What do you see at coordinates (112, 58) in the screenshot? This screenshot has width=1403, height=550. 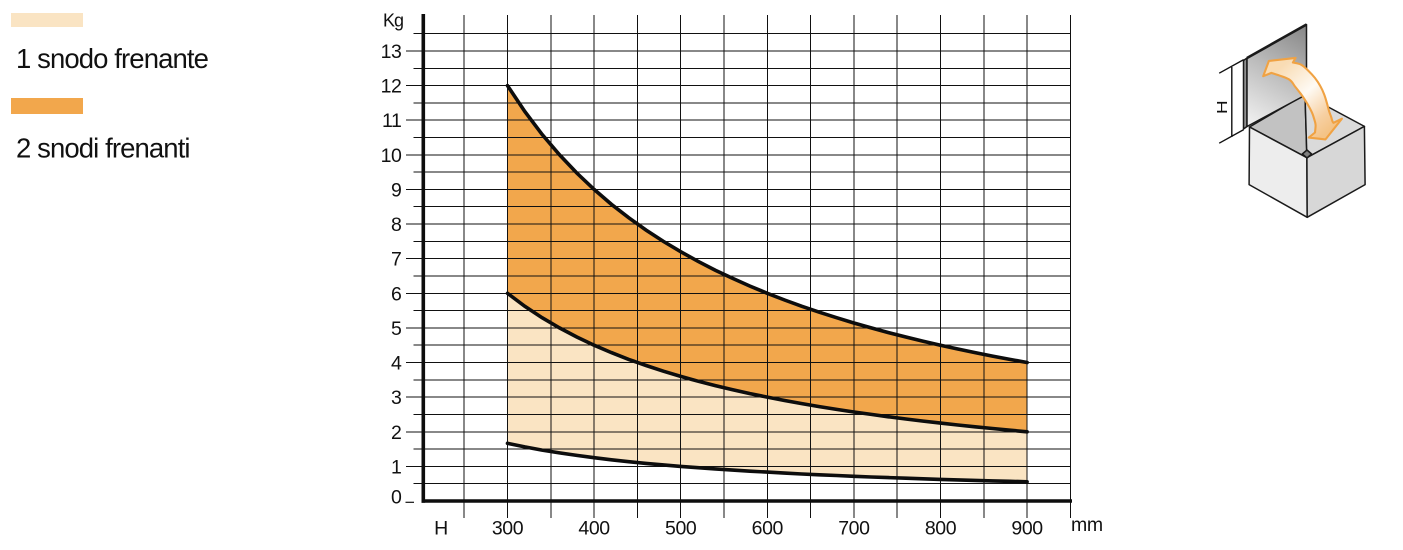 I see `svg-text: 1 snodo frenante` at bounding box center [112, 58].